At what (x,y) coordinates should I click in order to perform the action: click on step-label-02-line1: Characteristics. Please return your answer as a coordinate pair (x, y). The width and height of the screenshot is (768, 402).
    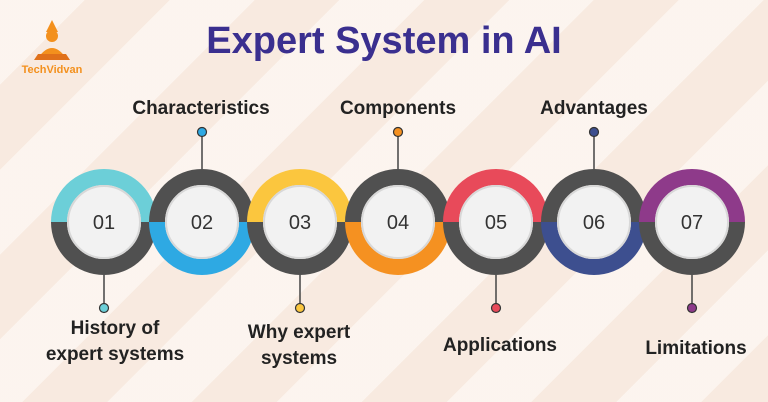
    Looking at the image, I should click on (201, 108).